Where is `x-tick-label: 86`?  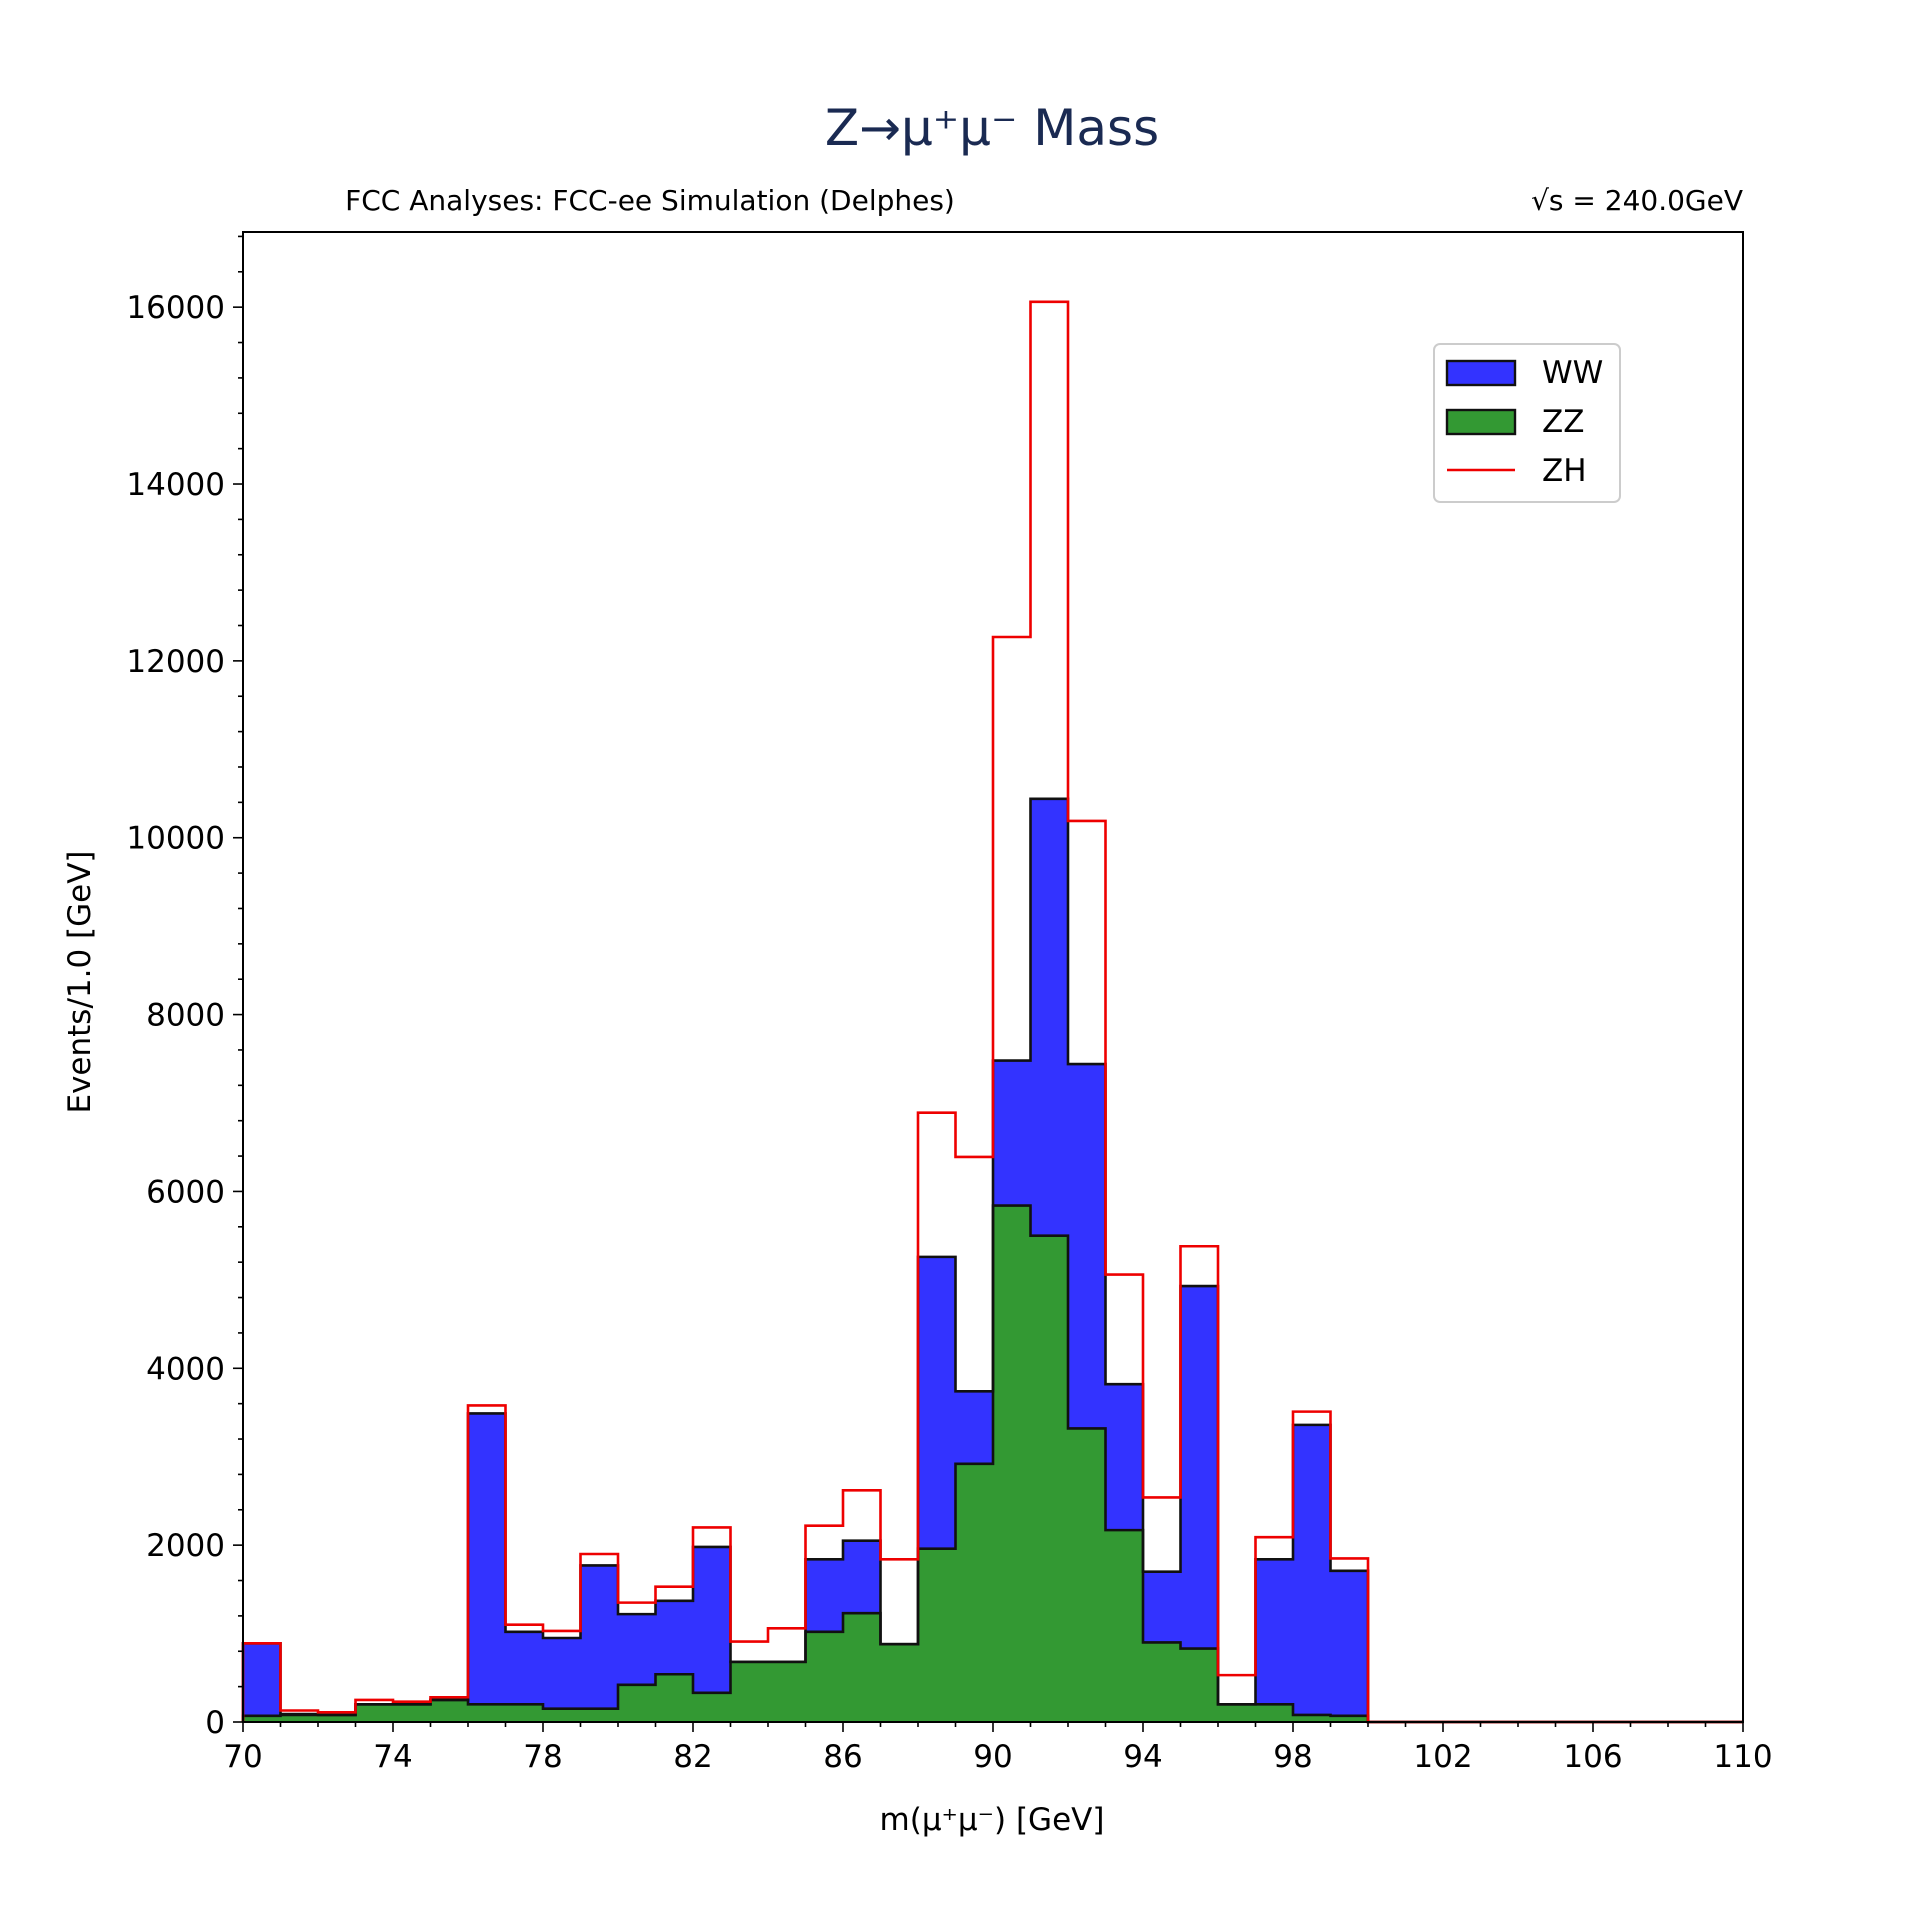 x-tick-label: 86 is located at coordinates (842, 1757).